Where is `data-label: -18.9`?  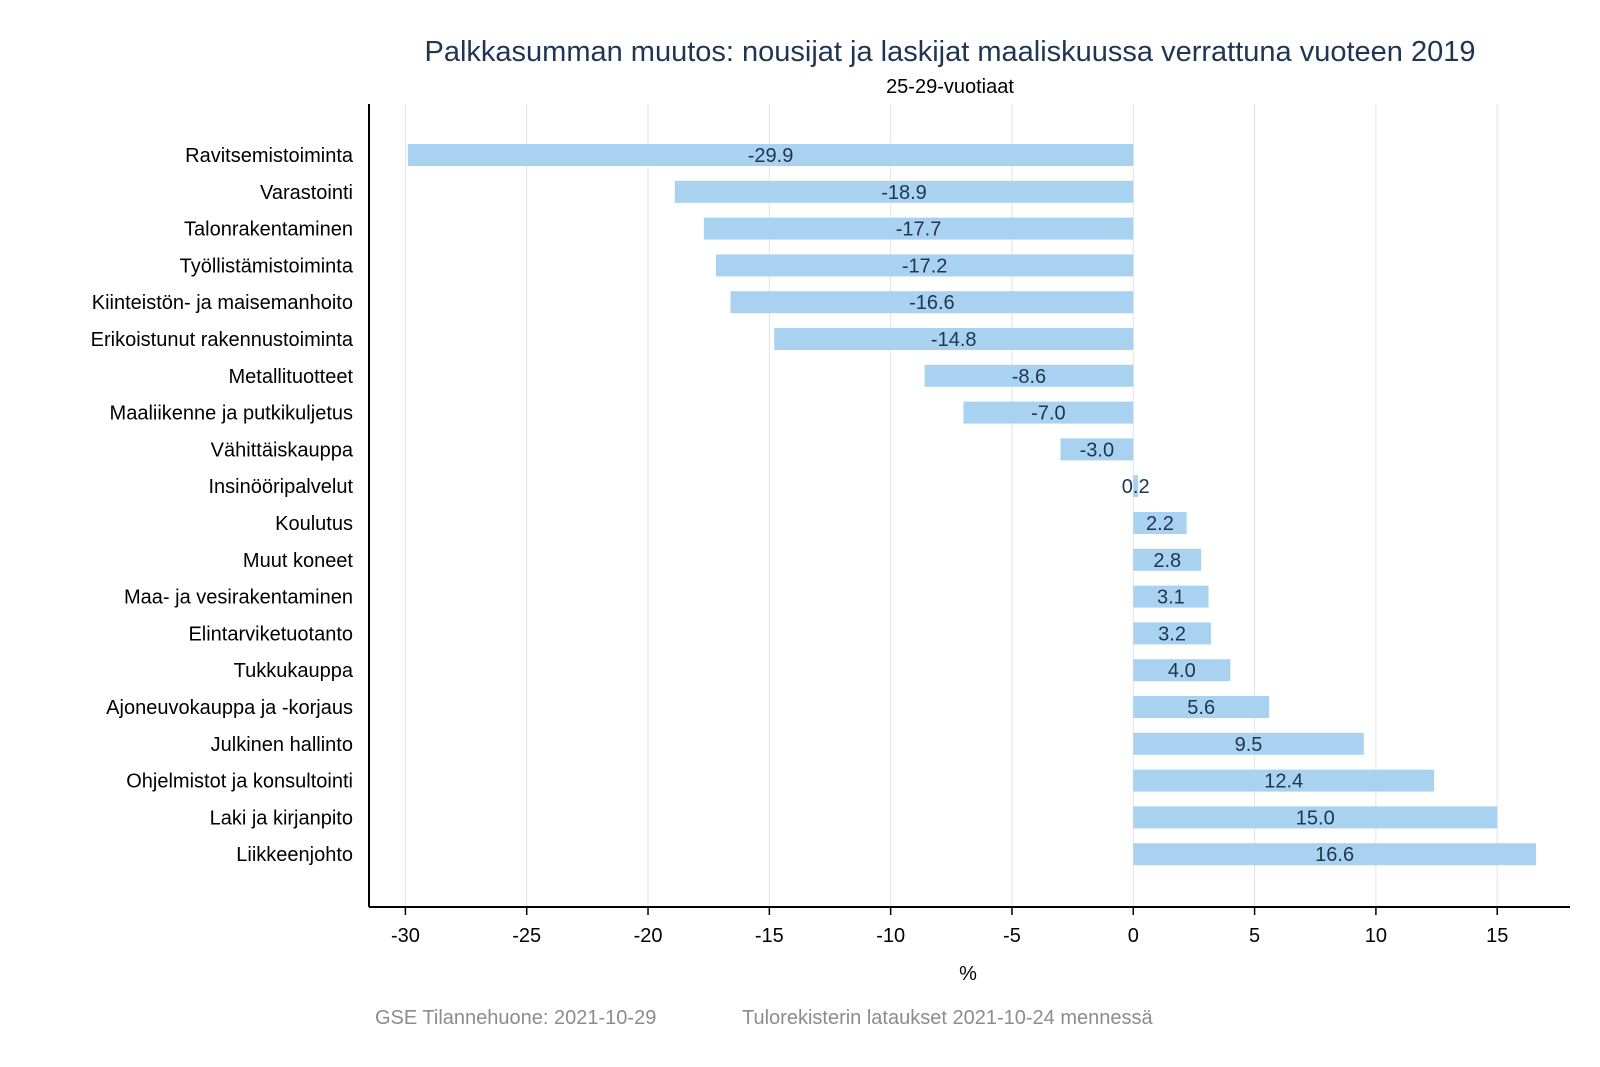
data-label: -18.9 is located at coordinates (904, 193).